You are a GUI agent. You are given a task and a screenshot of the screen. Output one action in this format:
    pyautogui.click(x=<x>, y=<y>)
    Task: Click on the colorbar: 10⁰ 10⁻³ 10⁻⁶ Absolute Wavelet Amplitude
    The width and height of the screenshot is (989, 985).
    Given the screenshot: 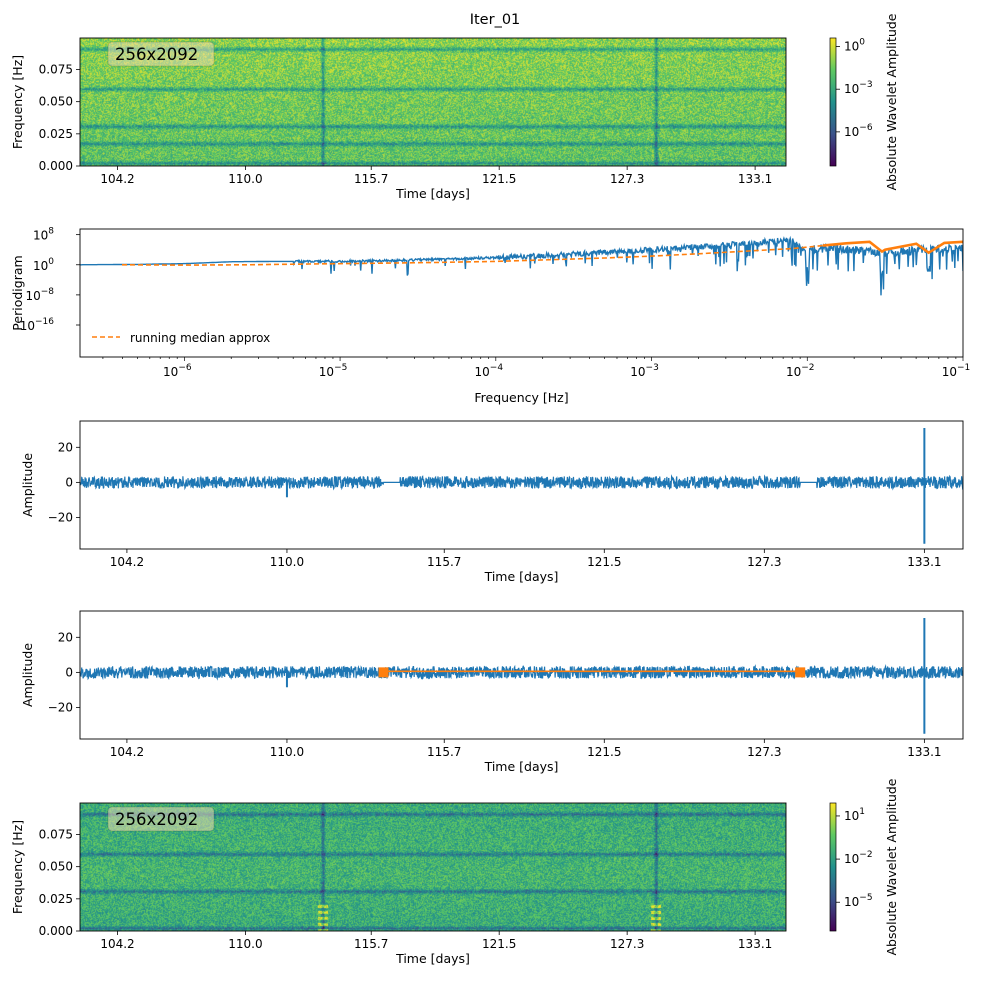 What is the action you would take?
    pyautogui.click(x=864, y=102)
    